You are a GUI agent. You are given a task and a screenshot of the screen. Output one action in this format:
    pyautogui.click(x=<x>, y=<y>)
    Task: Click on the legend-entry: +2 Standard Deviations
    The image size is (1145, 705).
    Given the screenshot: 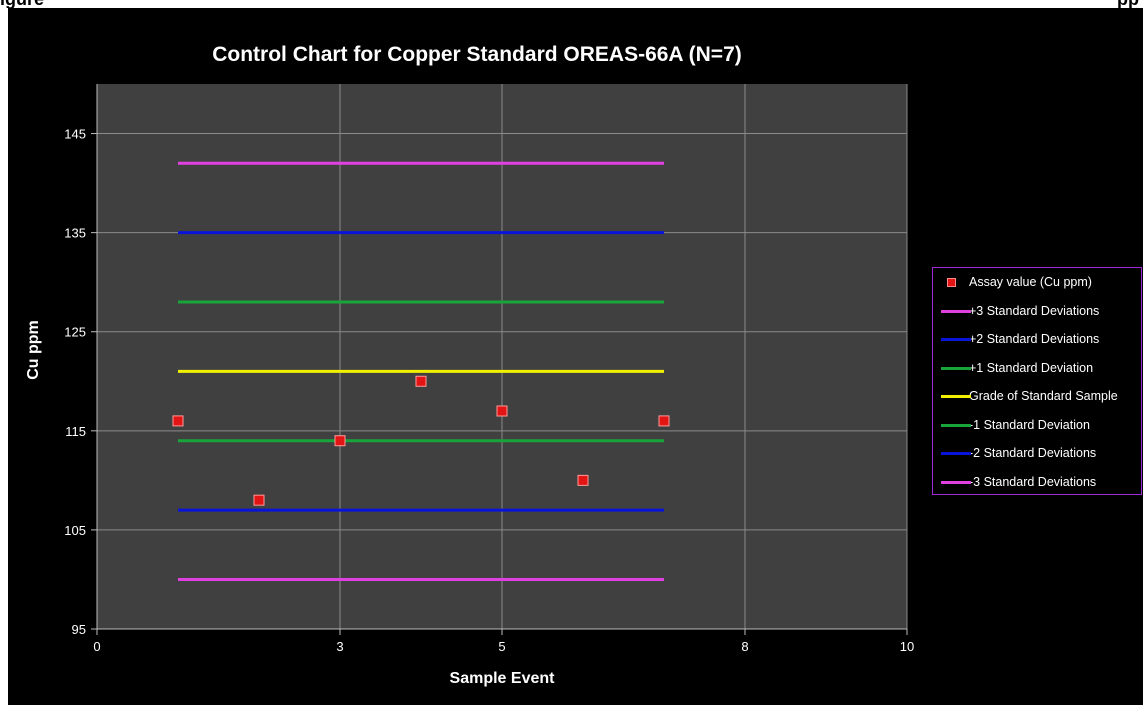 What is the action you would take?
    pyautogui.click(x=1039, y=339)
    